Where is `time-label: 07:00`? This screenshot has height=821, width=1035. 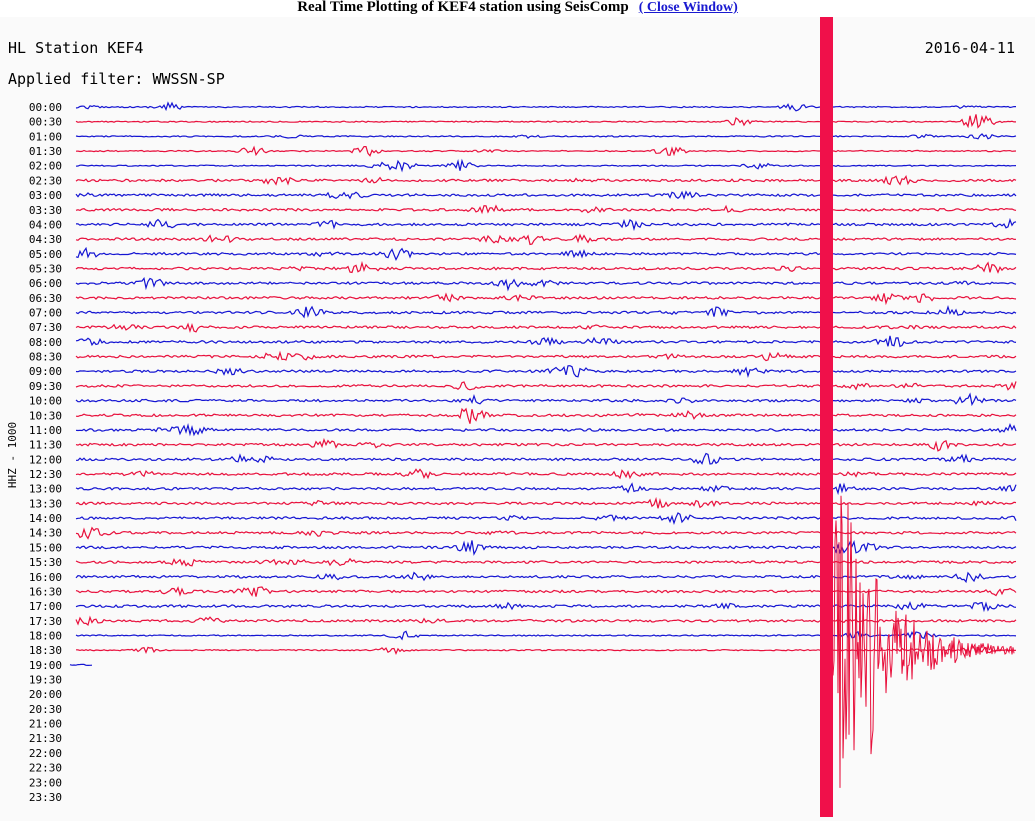 time-label: 07:00 is located at coordinates (45, 313).